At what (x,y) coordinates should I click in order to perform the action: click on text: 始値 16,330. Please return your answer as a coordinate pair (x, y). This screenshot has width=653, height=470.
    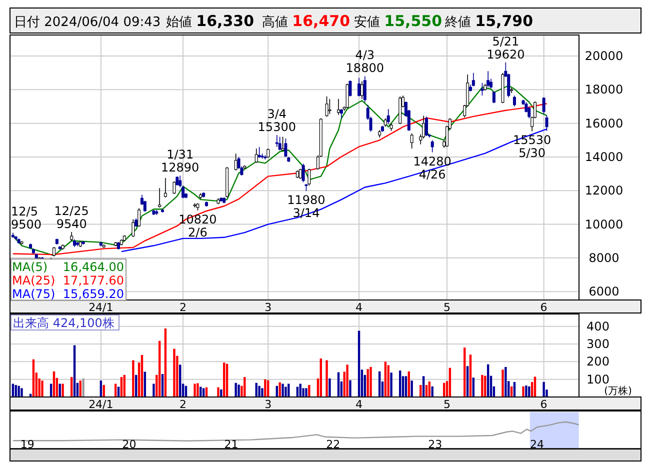
    Looking at the image, I should click on (210, 21).